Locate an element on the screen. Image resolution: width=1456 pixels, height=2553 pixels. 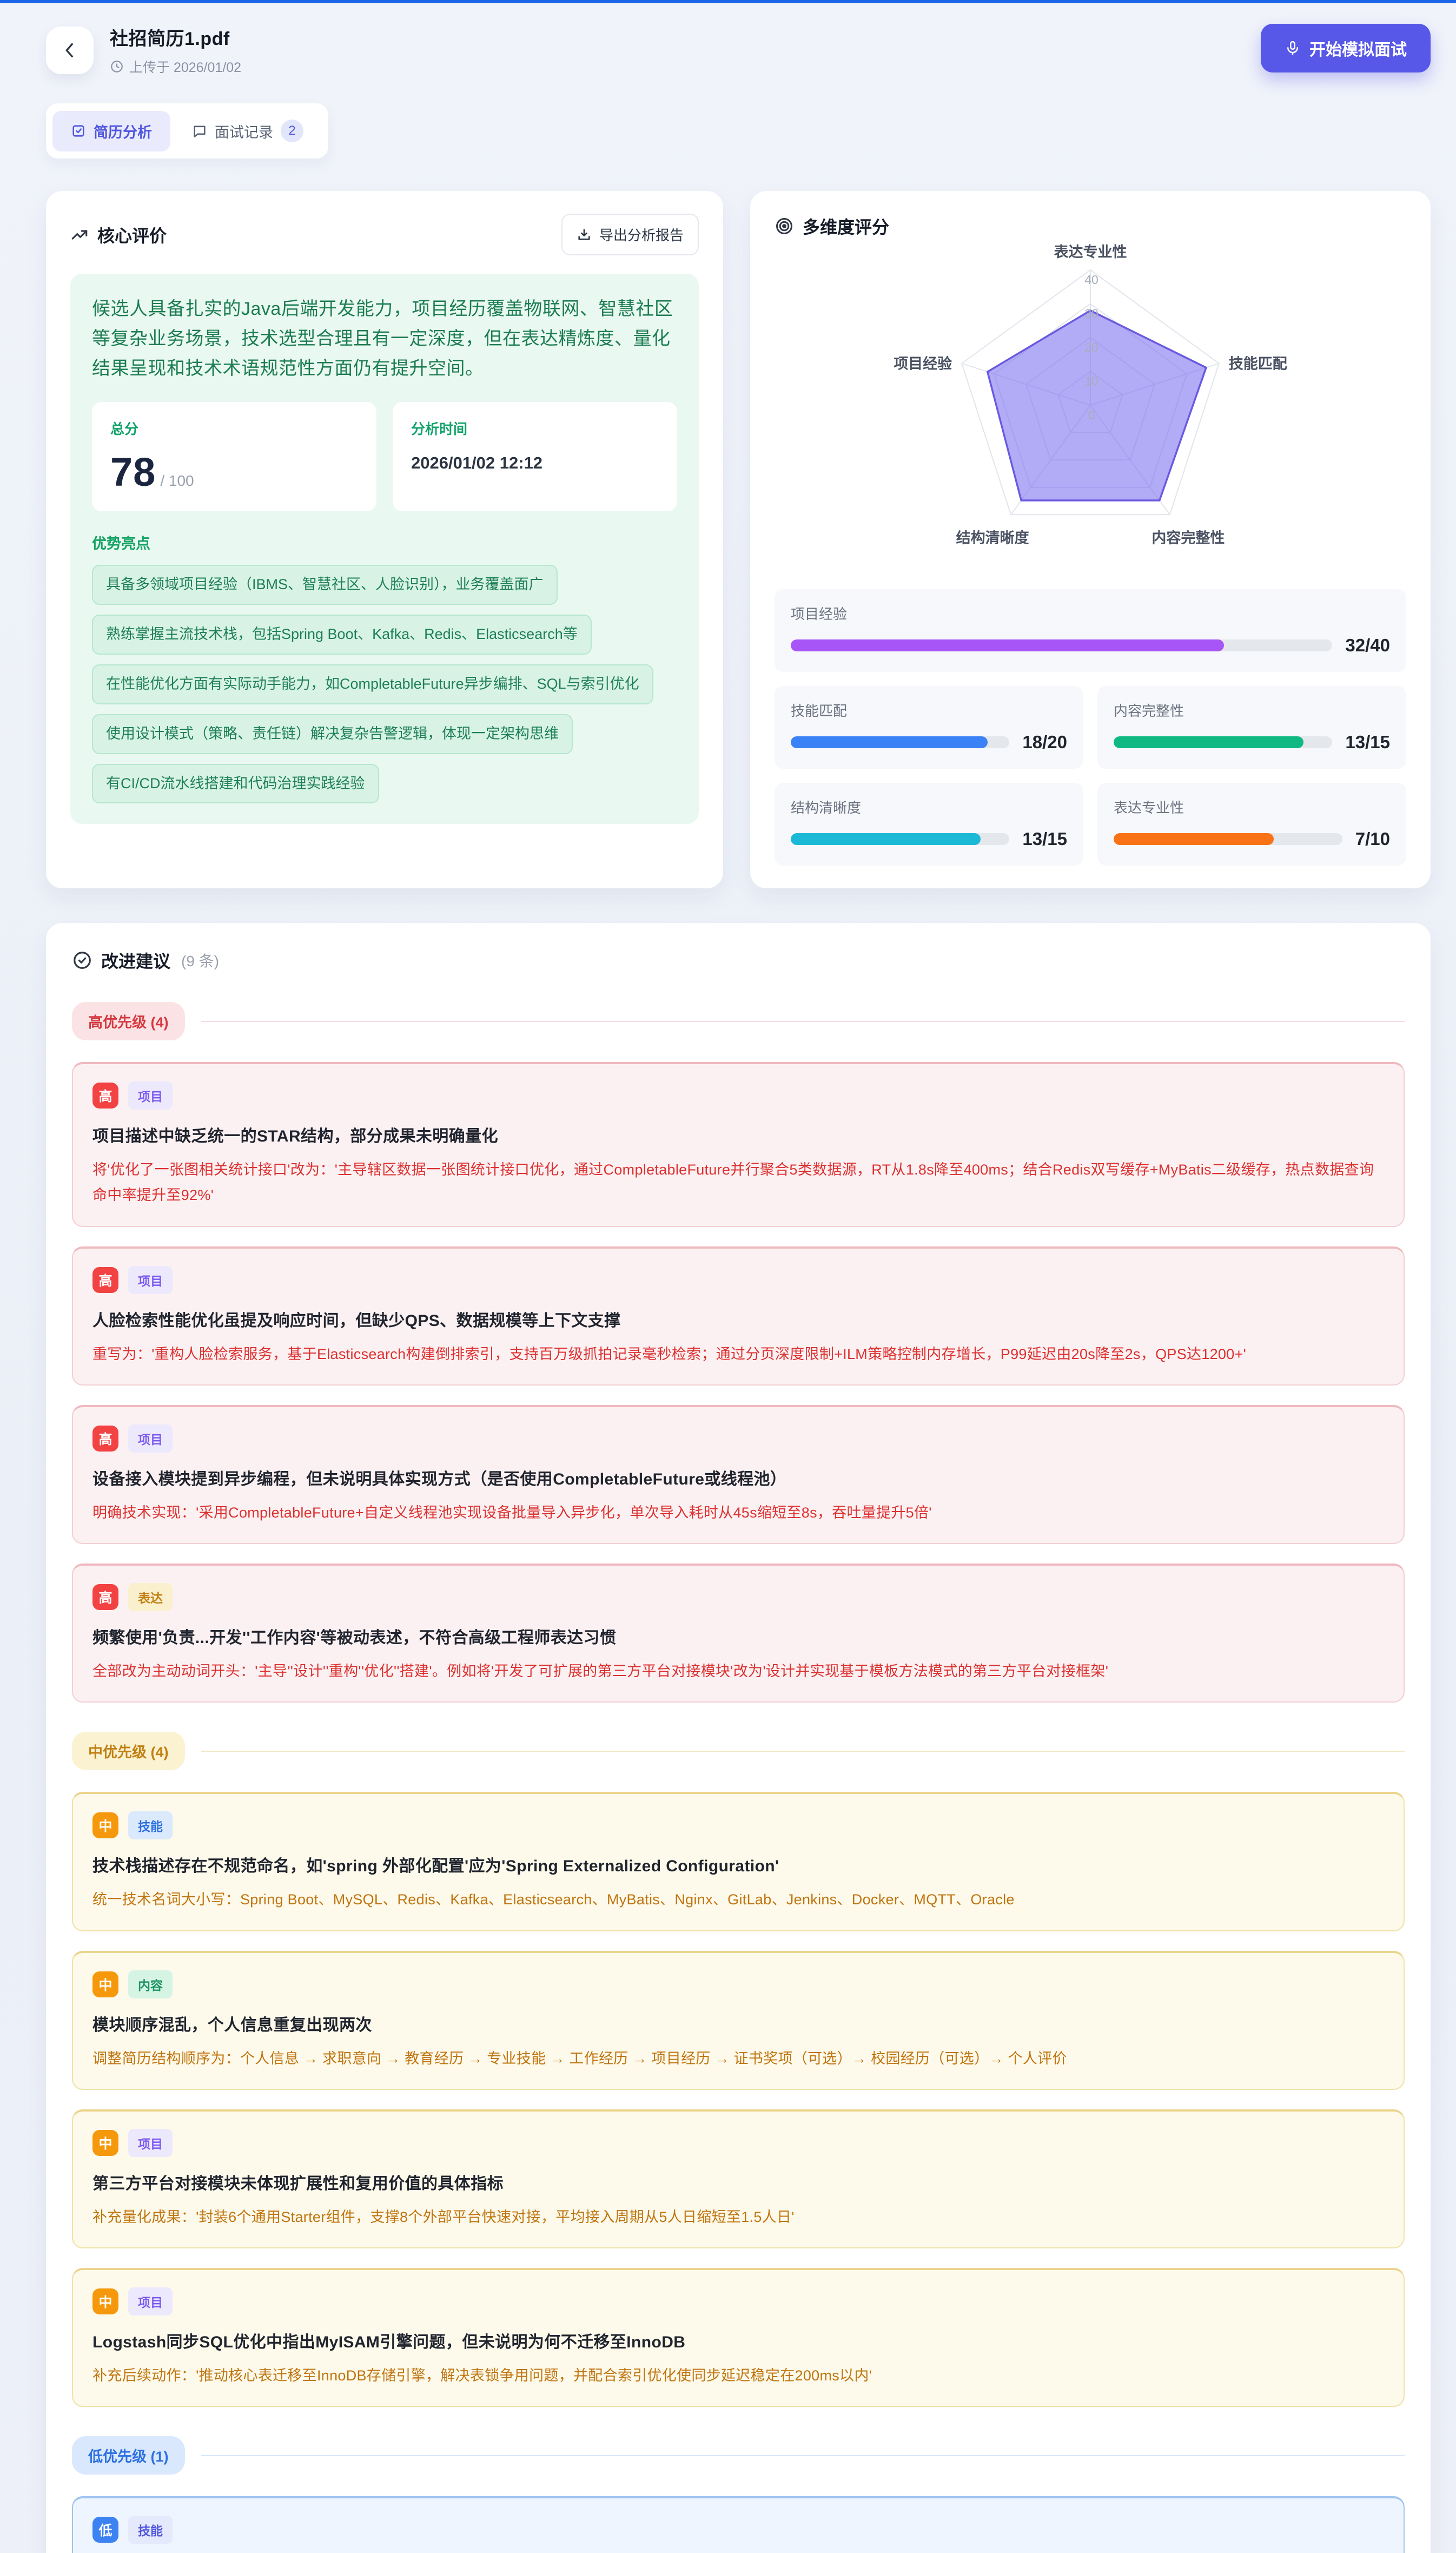
suggestion-title: 模块顺序混乱，个人信息重复出现两次 is located at coordinates (232, 2025).